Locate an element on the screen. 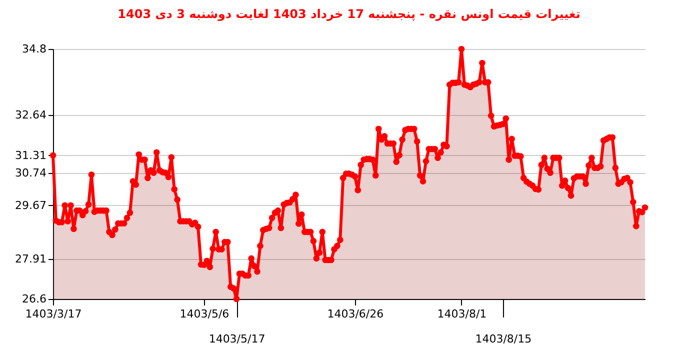 The height and width of the screenshot is (352, 700). y-tick-label: 27.91 is located at coordinates (30, 259).